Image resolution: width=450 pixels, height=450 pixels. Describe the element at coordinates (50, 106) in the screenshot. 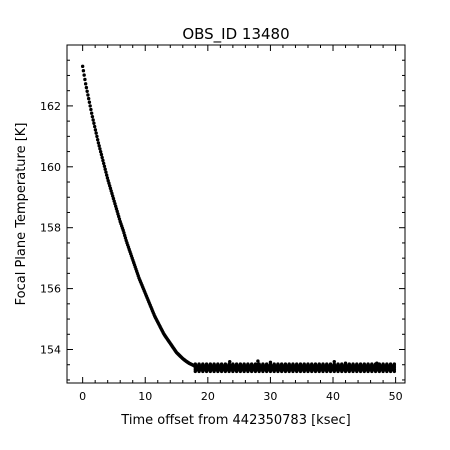

I see `y-tick-label: 162` at that location.